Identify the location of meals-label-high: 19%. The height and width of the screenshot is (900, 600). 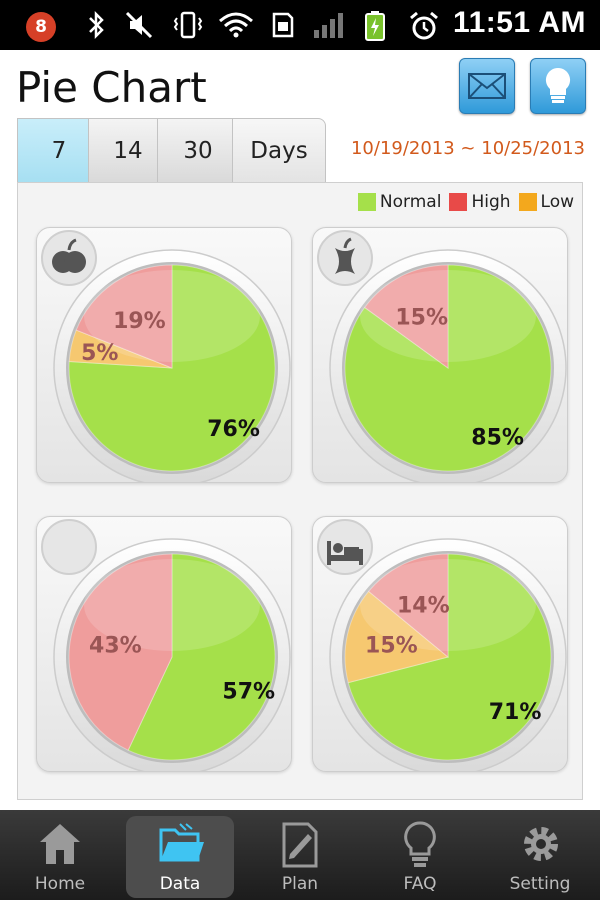
(139, 321).